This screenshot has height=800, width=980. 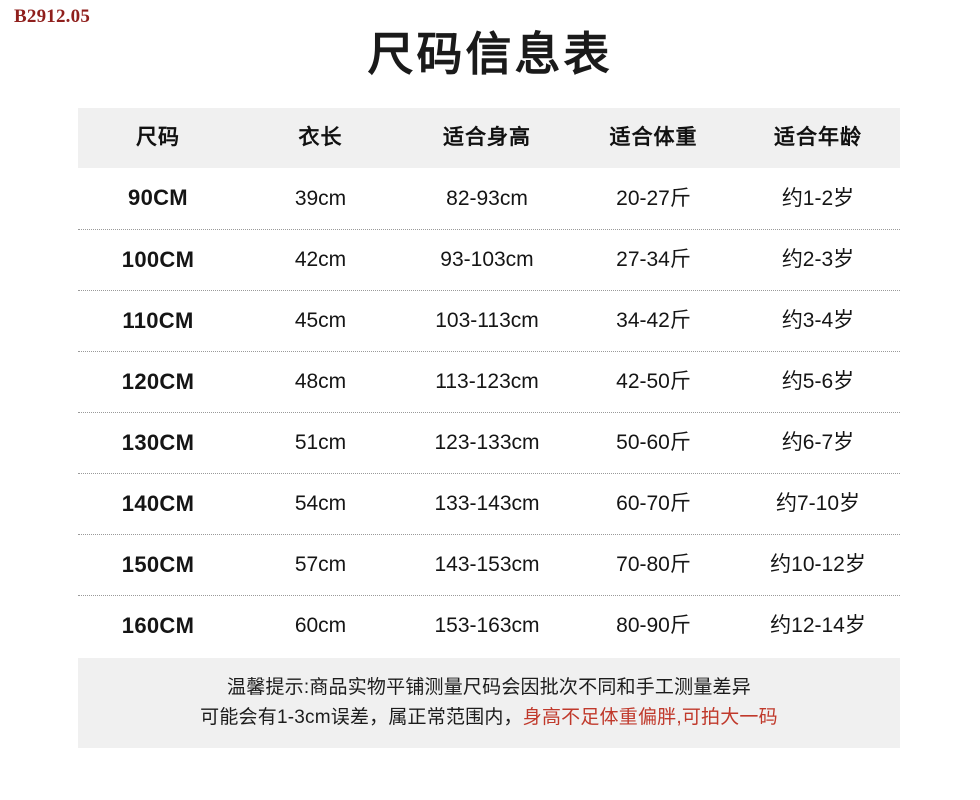 What do you see at coordinates (320, 260) in the screenshot?
I see `cell-length: 42cm` at bounding box center [320, 260].